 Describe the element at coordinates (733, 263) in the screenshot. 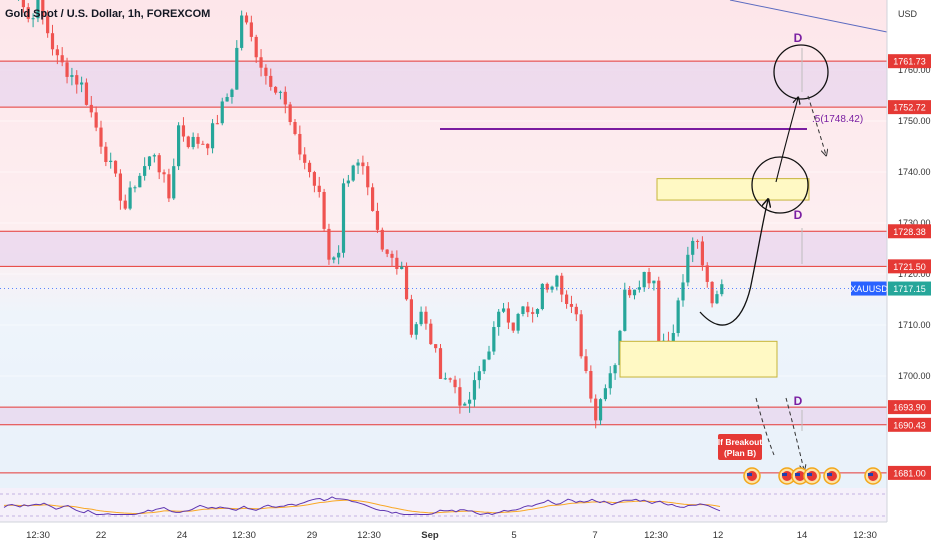

I see `projection-path` at that location.